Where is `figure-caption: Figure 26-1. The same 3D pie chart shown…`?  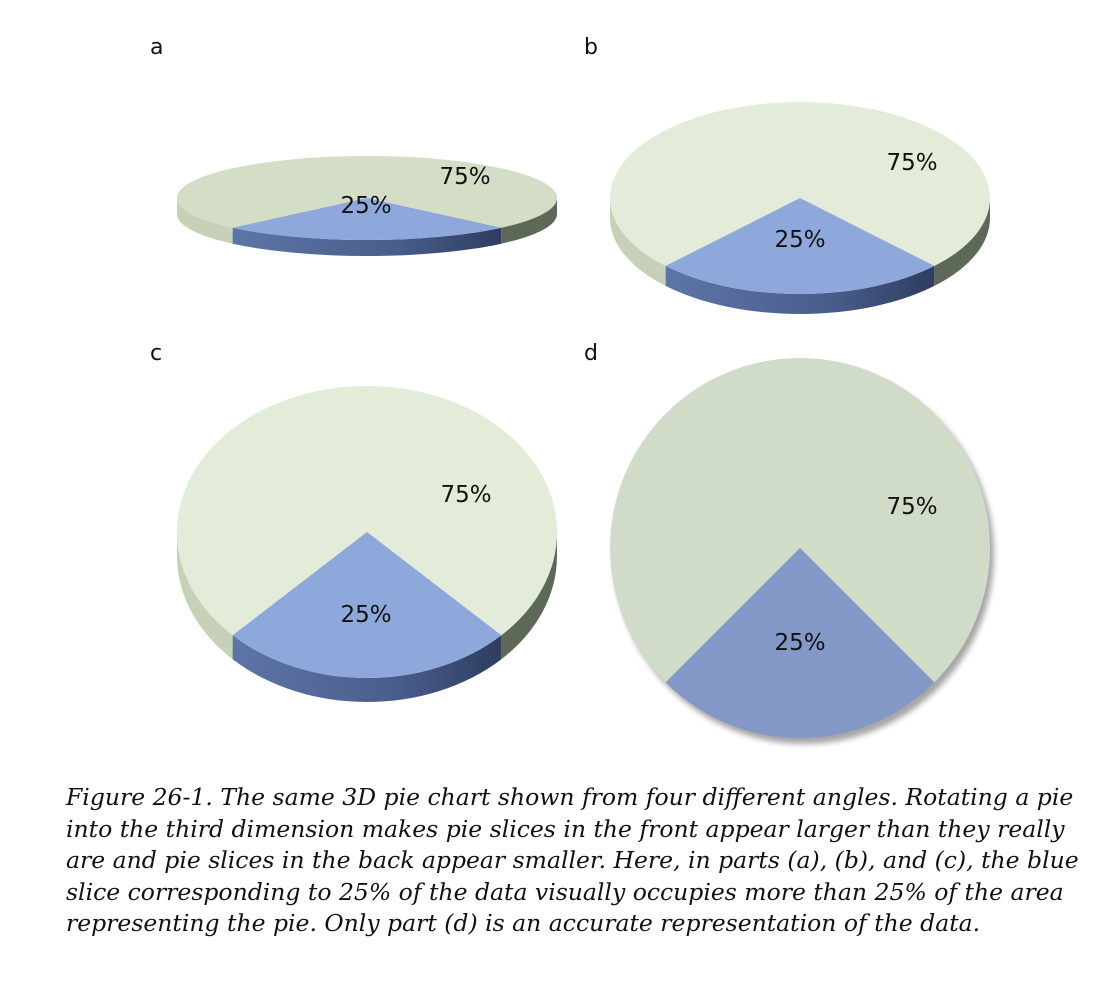 figure-caption: Figure 26-1. The same 3D pie chart shown… is located at coordinates (572, 860).